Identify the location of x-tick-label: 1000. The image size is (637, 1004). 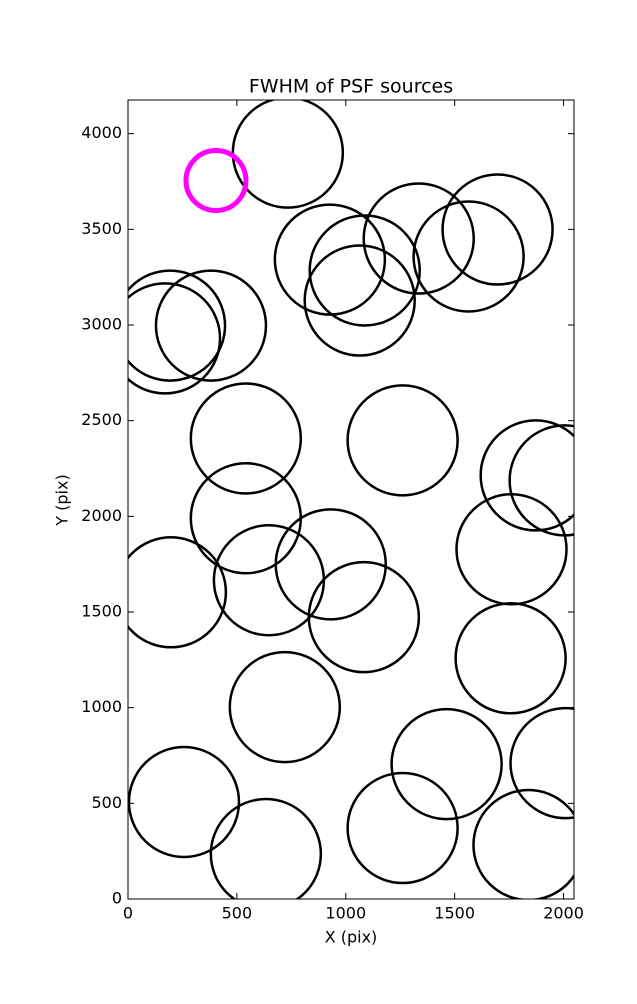
(345, 913).